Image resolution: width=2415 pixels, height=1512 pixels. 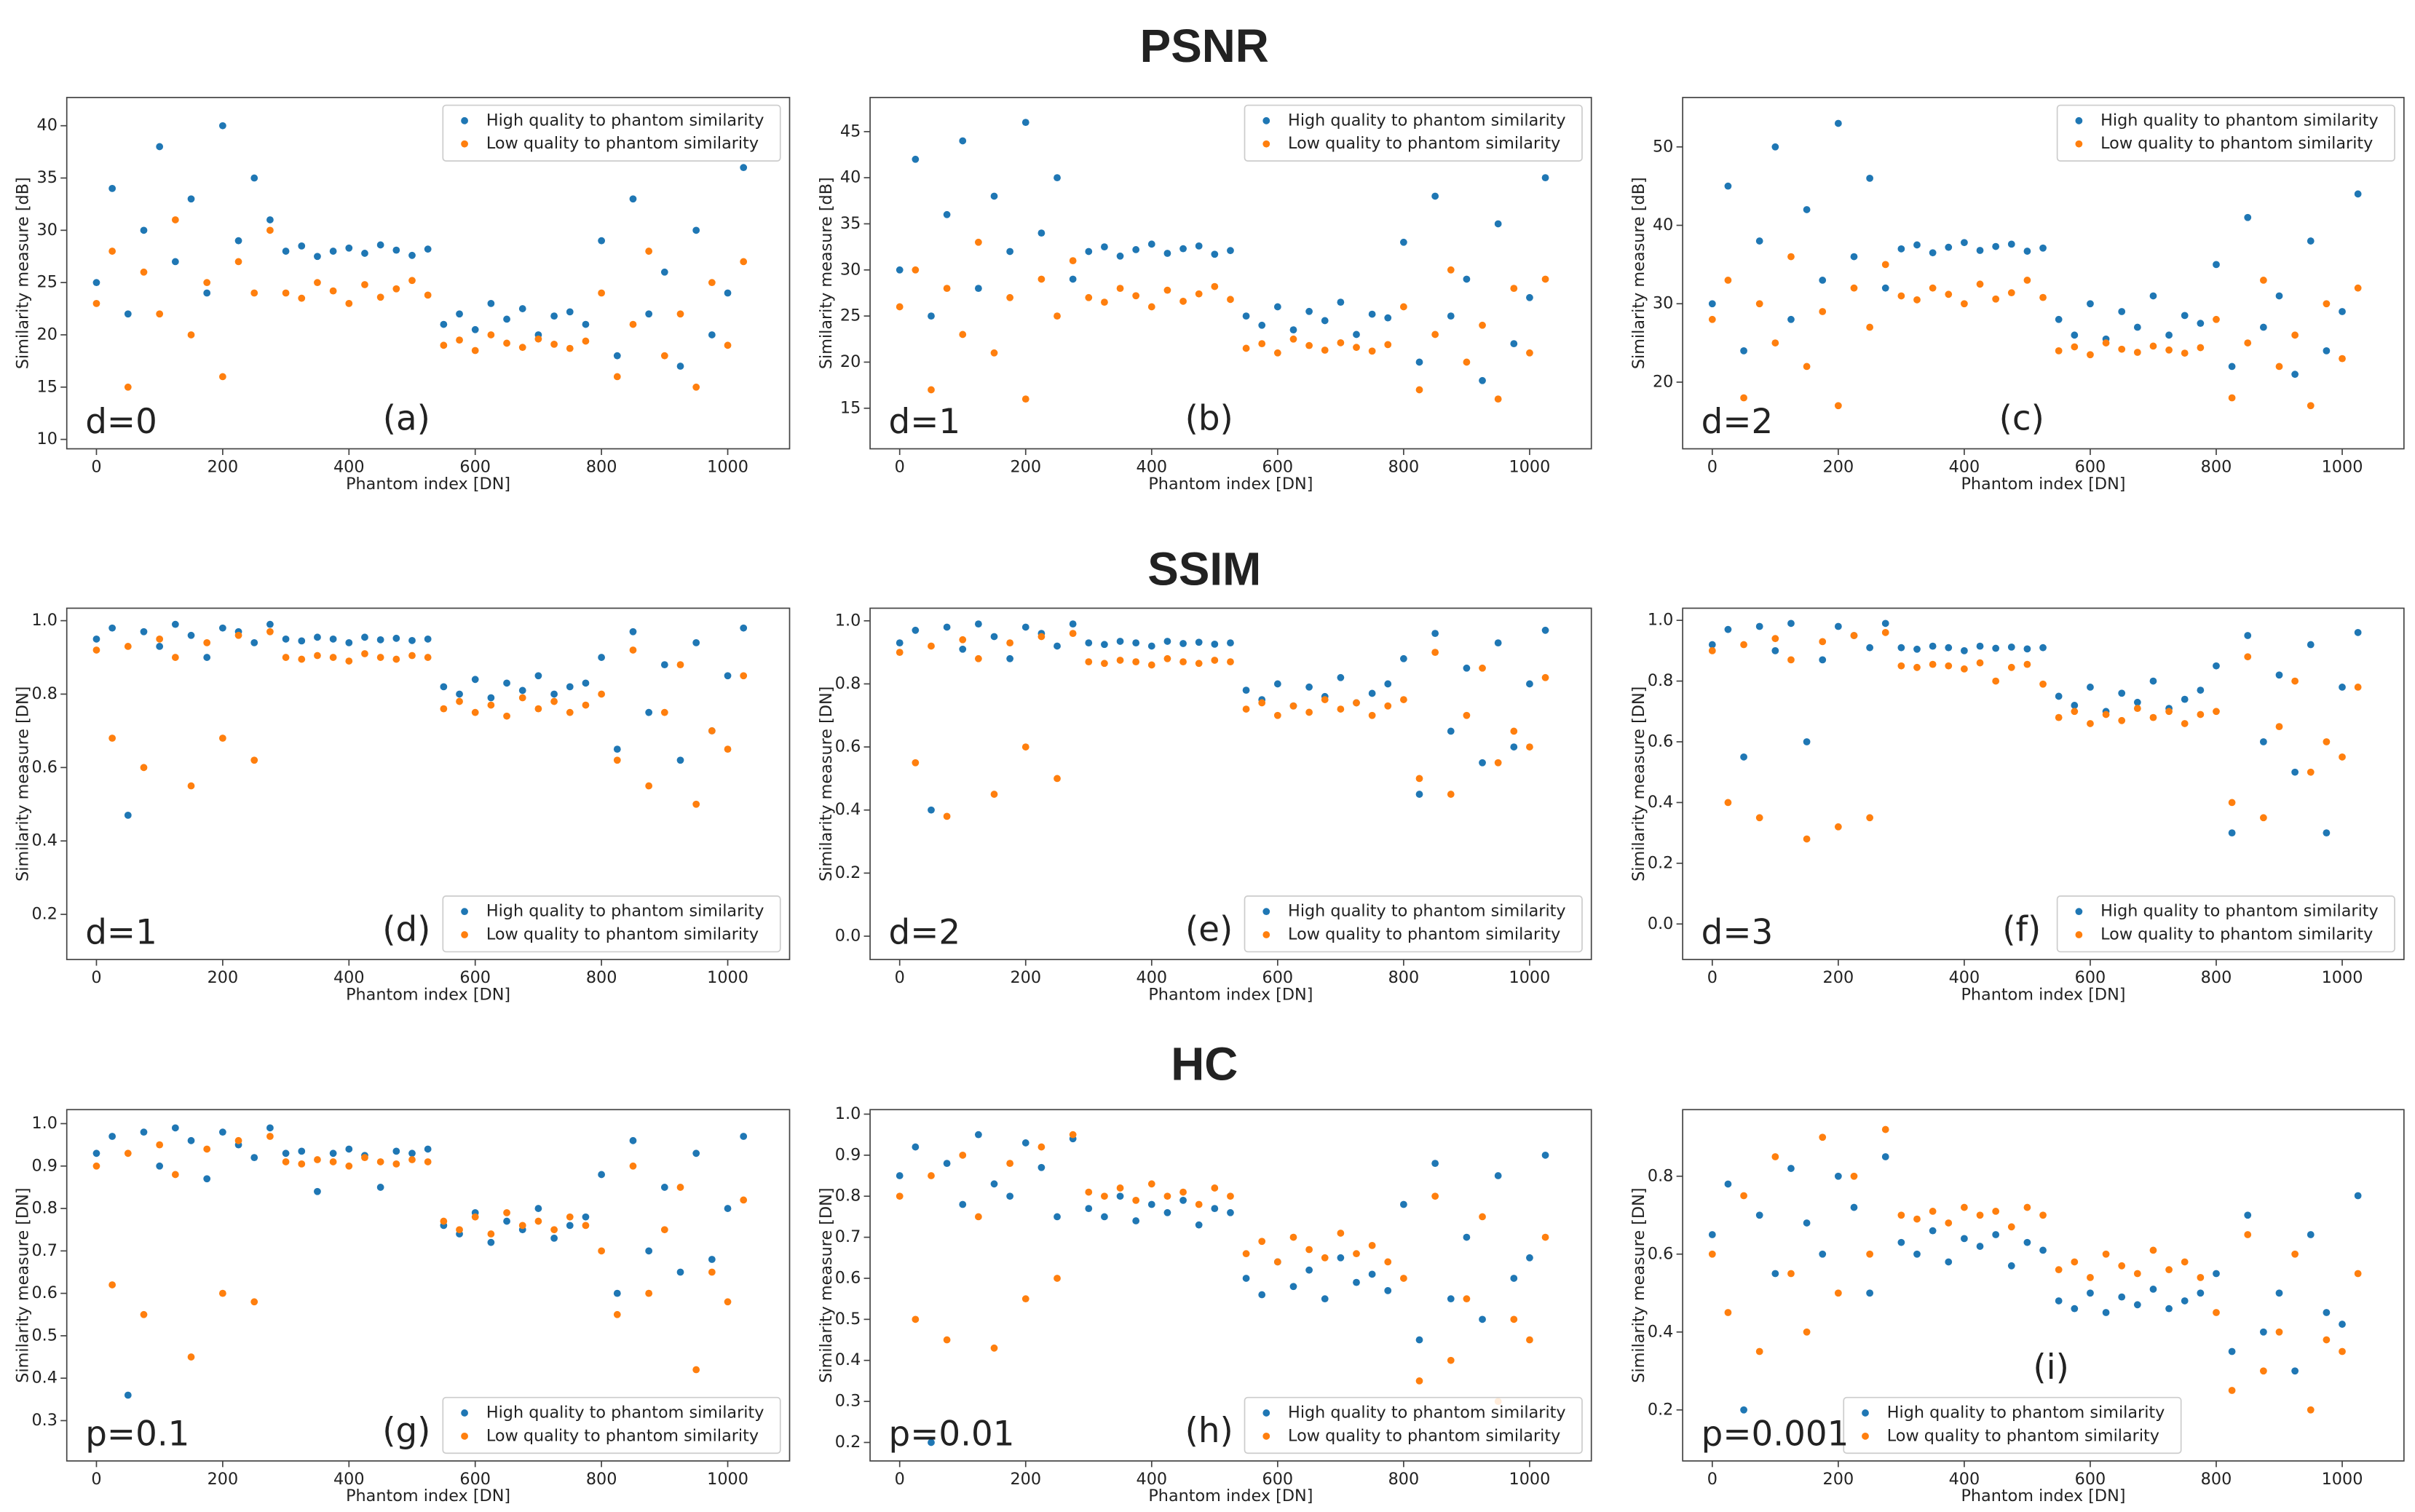 What do you see at coordinates (602, 977) in the screenshot?
I see `x-tick-label: 800` at bounding box center [602, 977].